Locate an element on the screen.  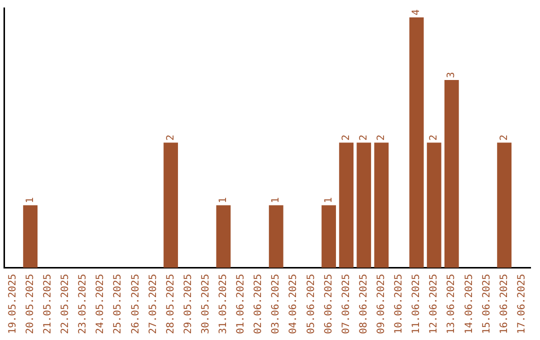
x-tick-label: 13.06.2025 is located at coordinates (452, 304).